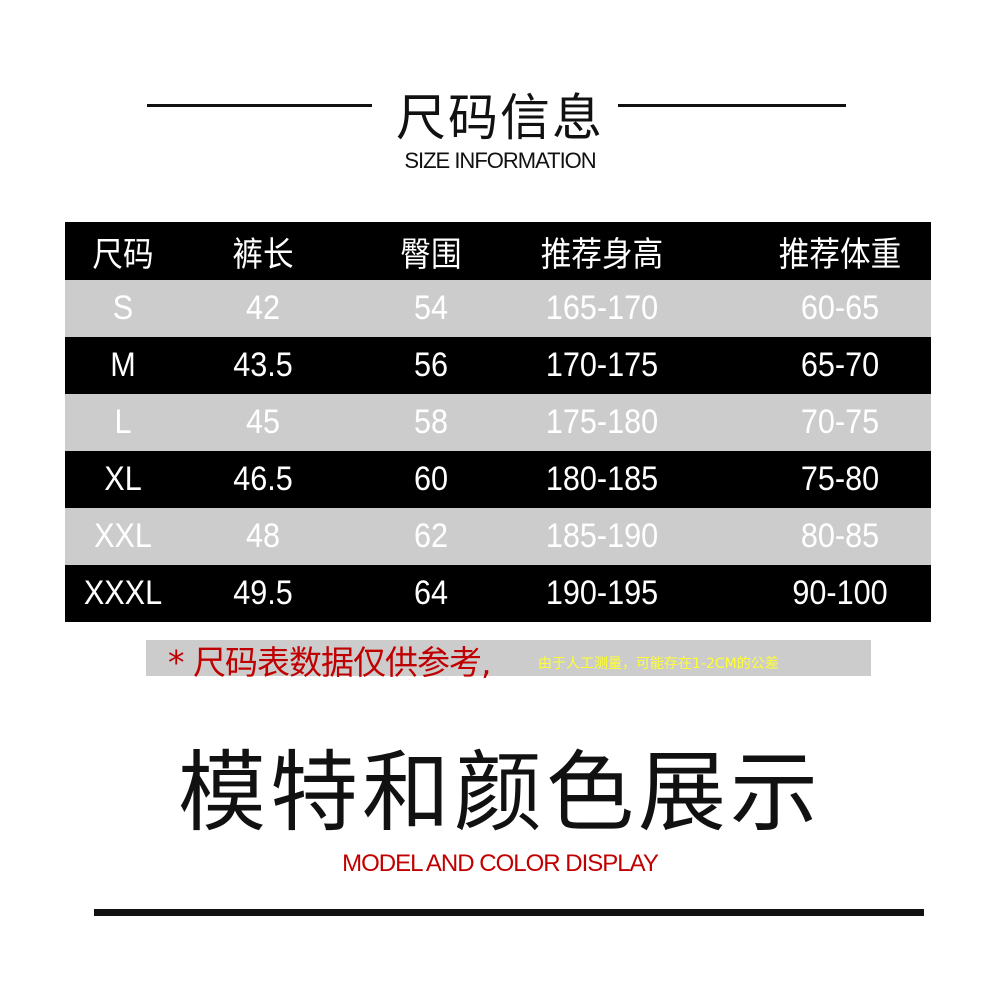 This screenshot has width=1000, height=1000. I want to click on header-cell: 尺码, so click(123, 254).